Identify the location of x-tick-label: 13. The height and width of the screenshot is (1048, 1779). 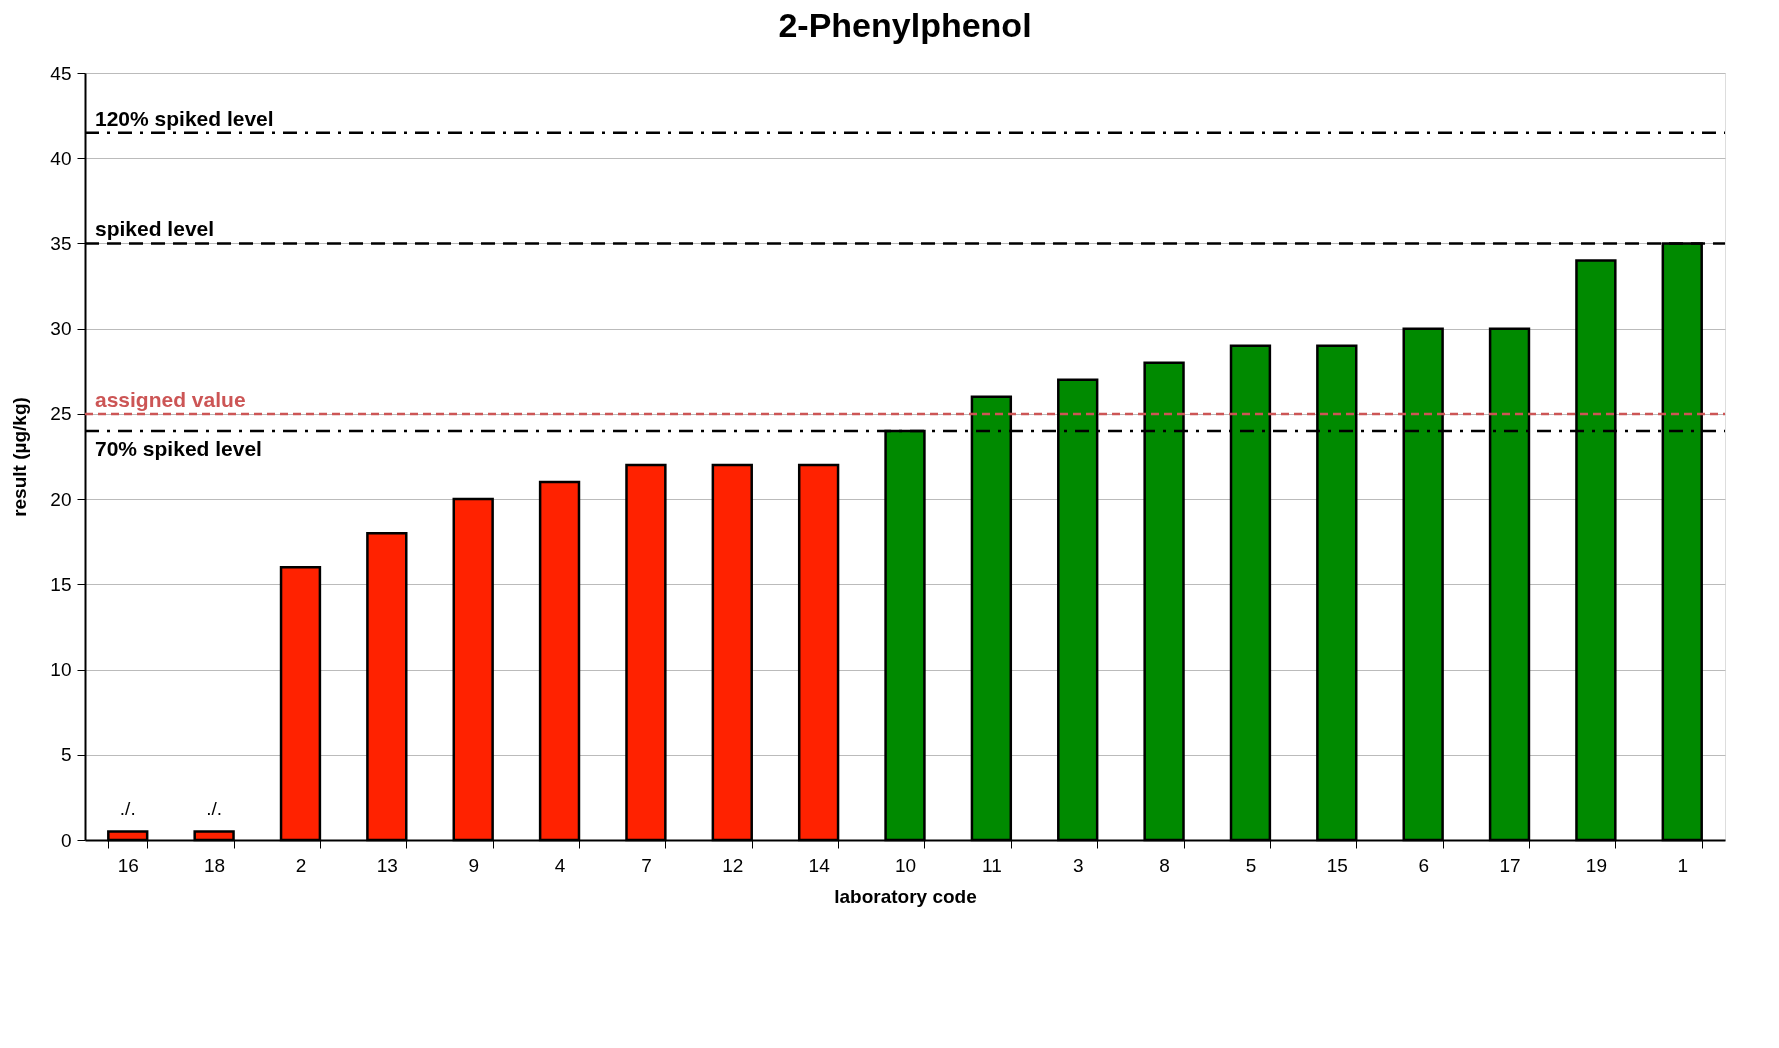
(387, 865).